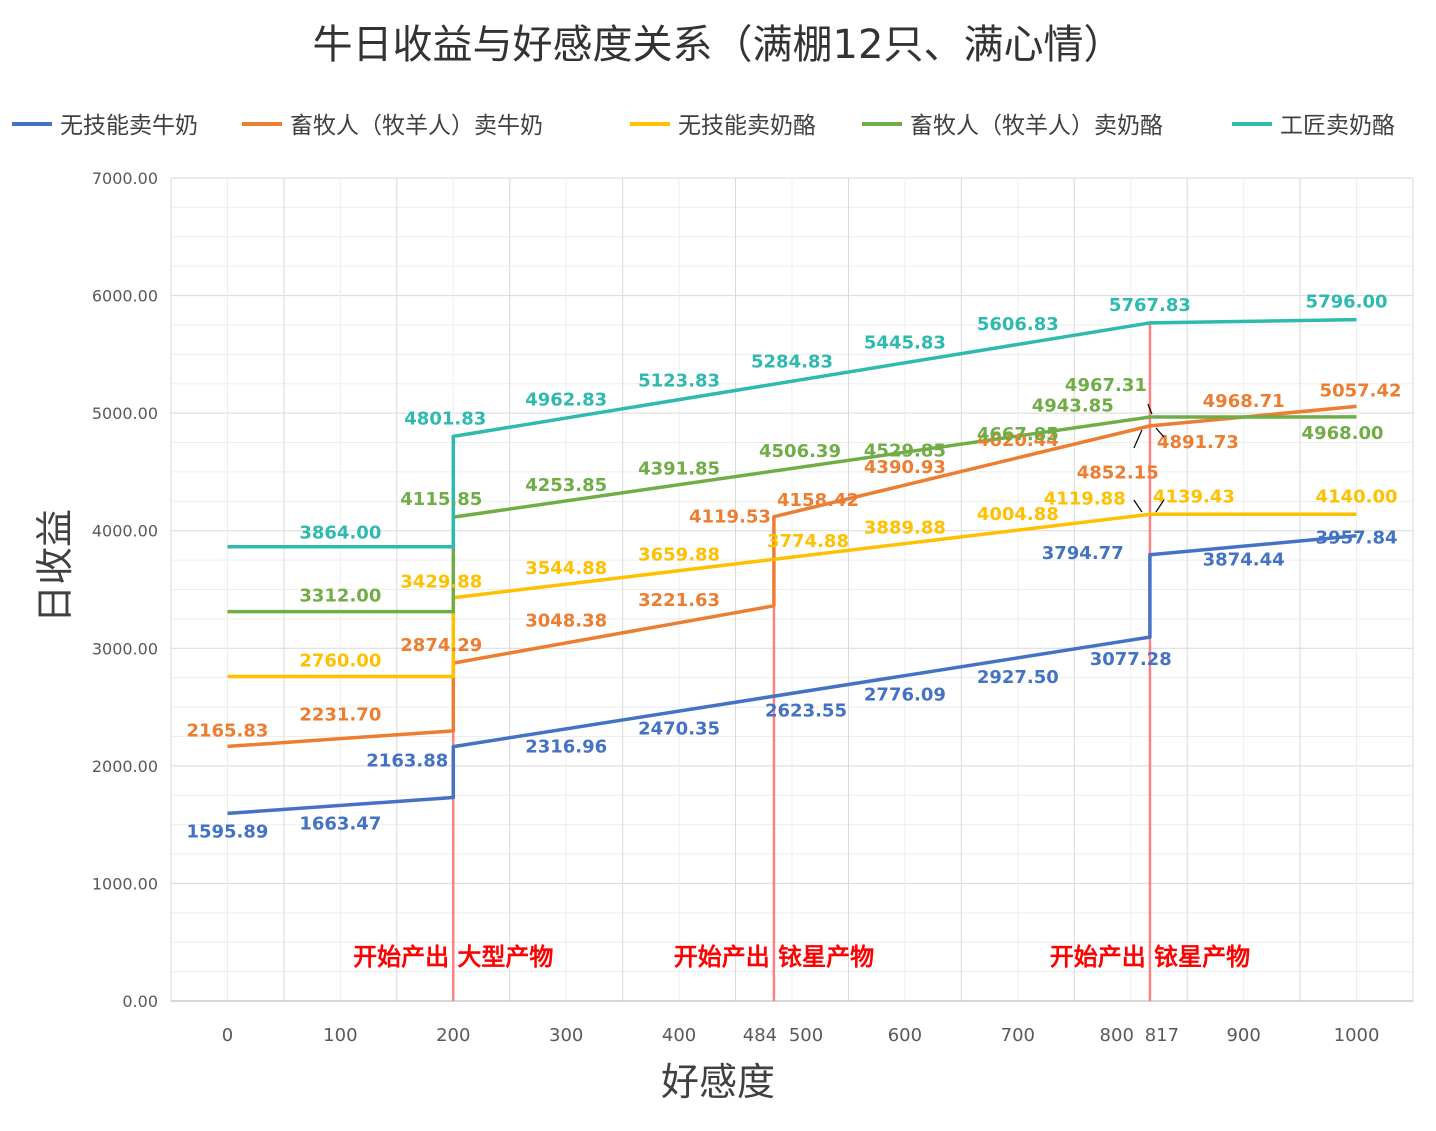 The width and height of the screenshot is (1436, 1131). What do you see at coordinates (1018, 440) in the screenshot?
I see `data-label: 4620.44` at bounding box center [1018, 440].